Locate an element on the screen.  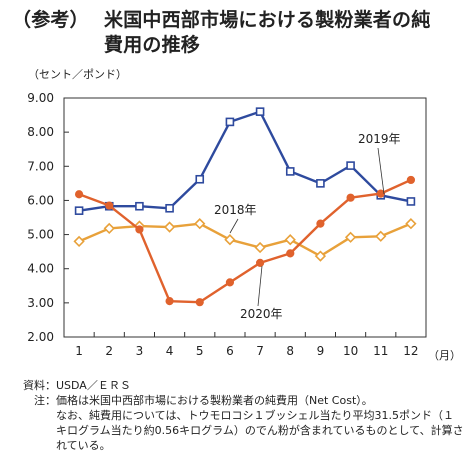
x-tick-label: 12 is located at coordinates (410, 351).